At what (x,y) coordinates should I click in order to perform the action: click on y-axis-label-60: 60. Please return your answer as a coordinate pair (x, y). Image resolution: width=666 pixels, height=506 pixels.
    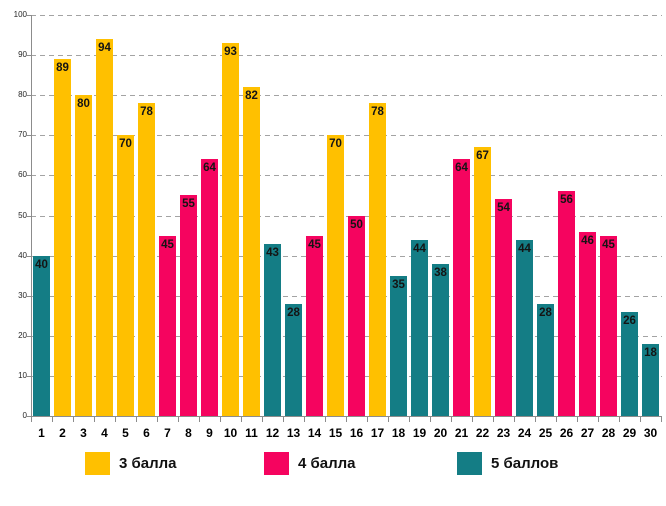
    Looking at the image, I should click on (22, 175).